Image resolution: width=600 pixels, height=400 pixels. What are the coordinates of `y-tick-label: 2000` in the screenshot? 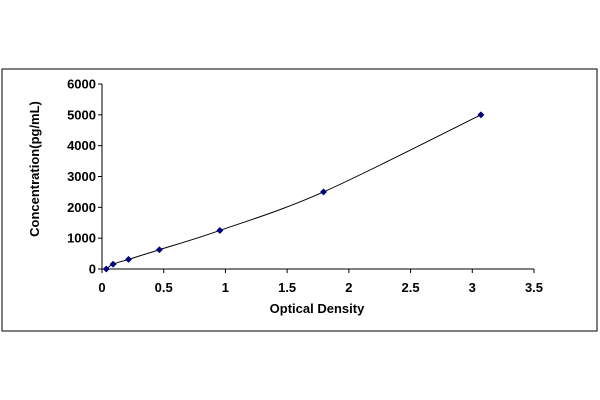 It's located at (81, 207).